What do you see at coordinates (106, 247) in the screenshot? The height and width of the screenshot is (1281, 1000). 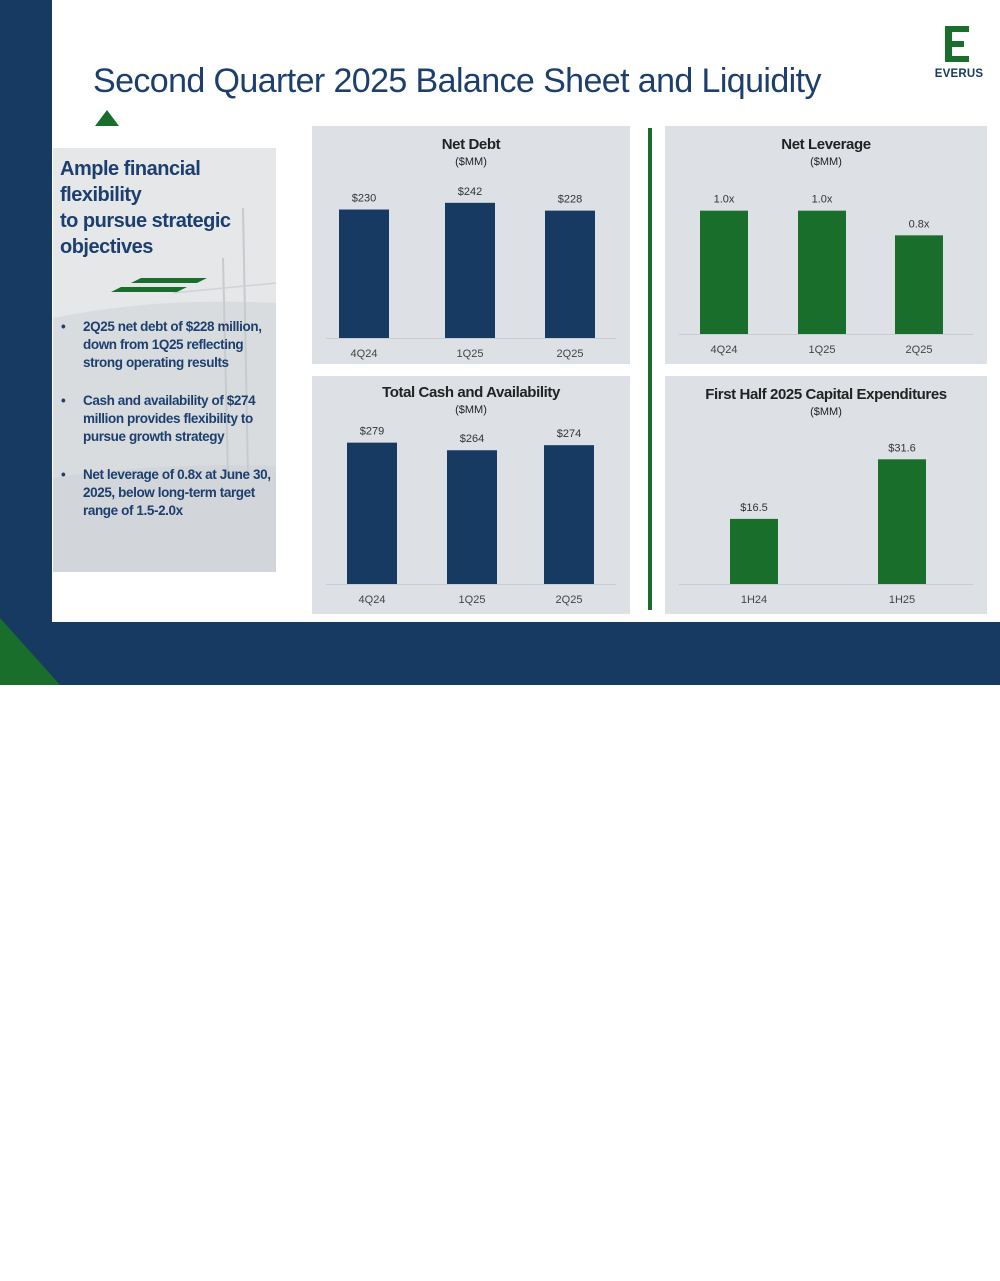 I see `heading-line: objectives` at bounding box center [106, 247].